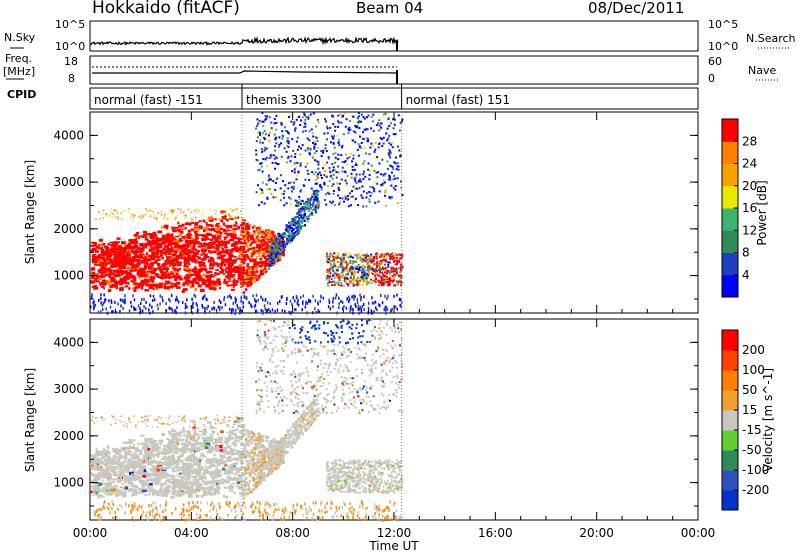  What do you see at coordinates (711, 78) in the screenshot?
I see `freq-right-tick-bottom: 0` at bounding box center [711, 78].